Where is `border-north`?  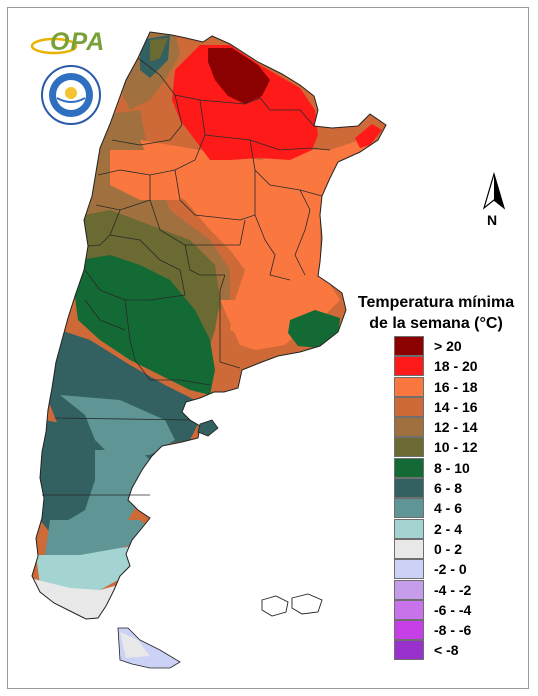
border-north is located at coordinates (226, 92).